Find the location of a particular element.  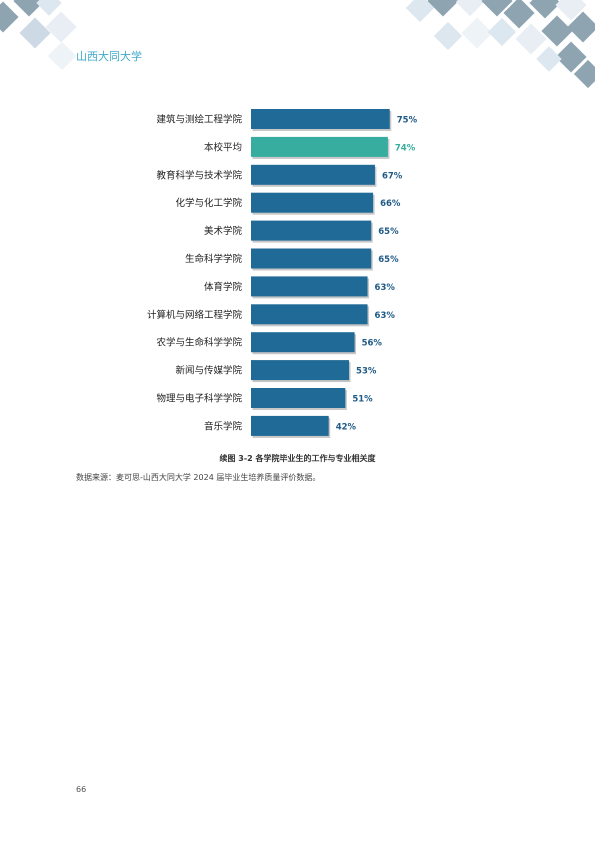

value-label: 67% is located at coordinates (392, 176).